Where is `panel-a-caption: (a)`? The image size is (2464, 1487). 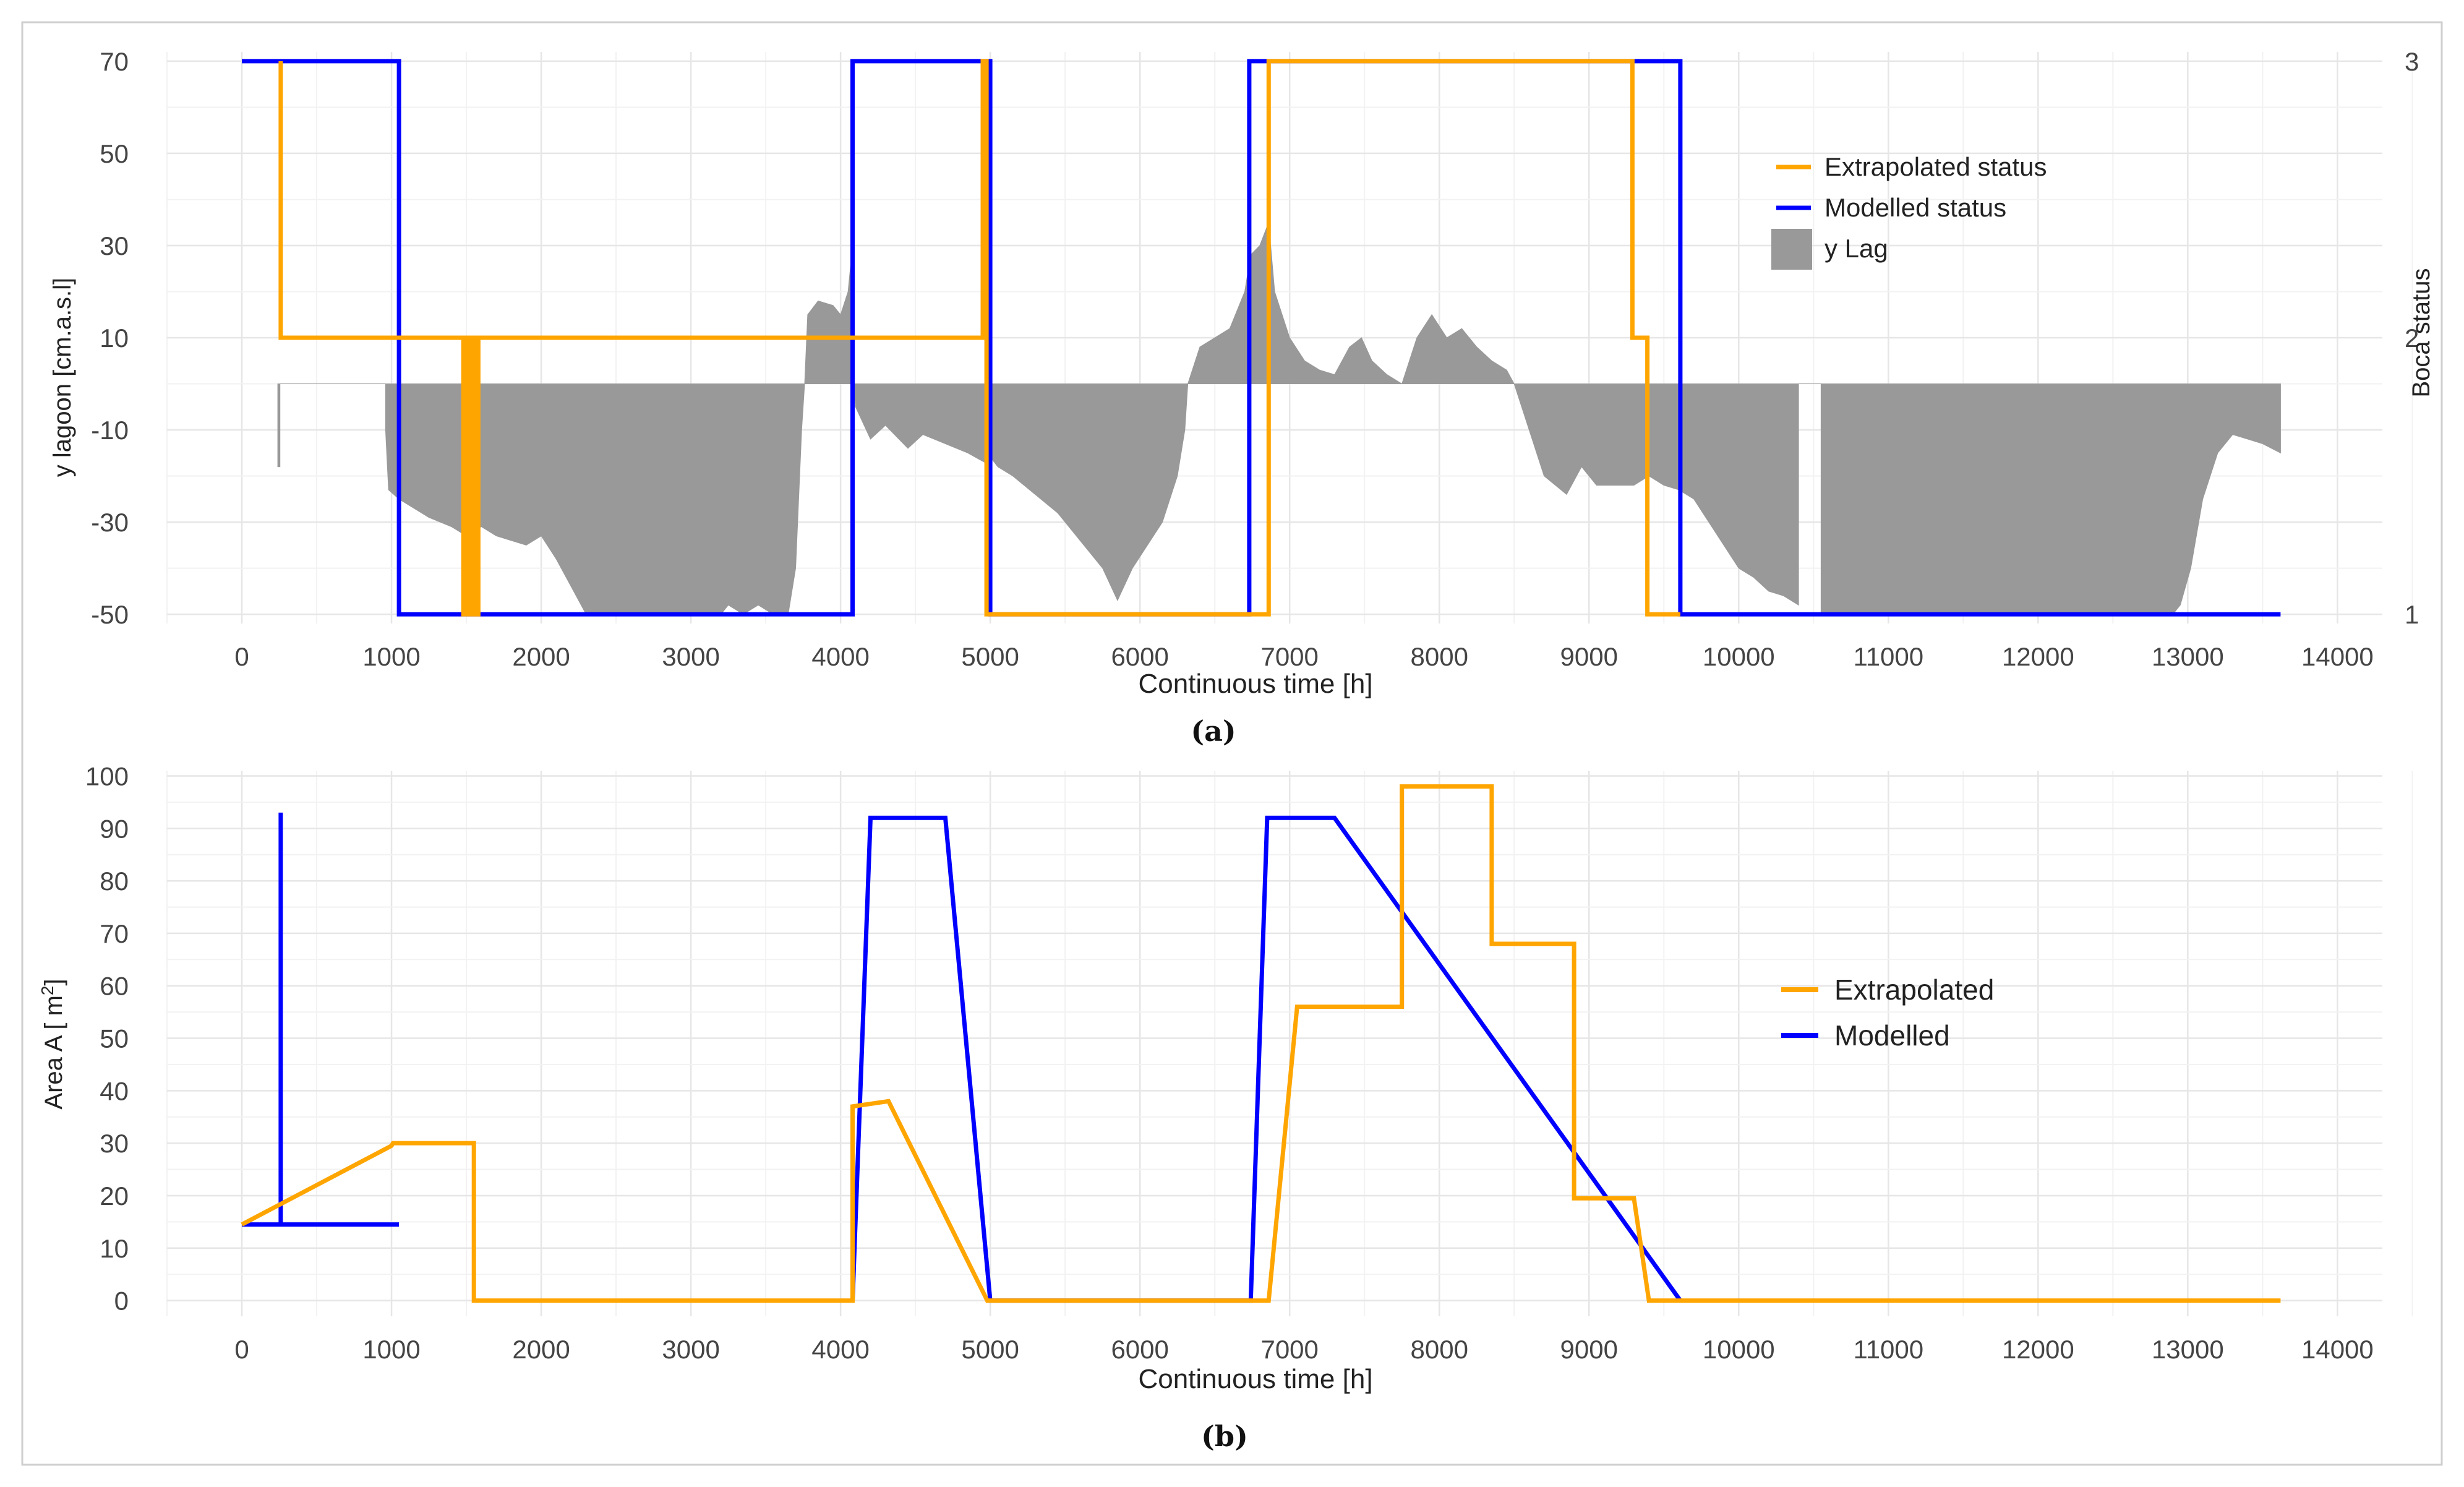
panel-a-caption: (a) is located at coordinates (1213, 731).